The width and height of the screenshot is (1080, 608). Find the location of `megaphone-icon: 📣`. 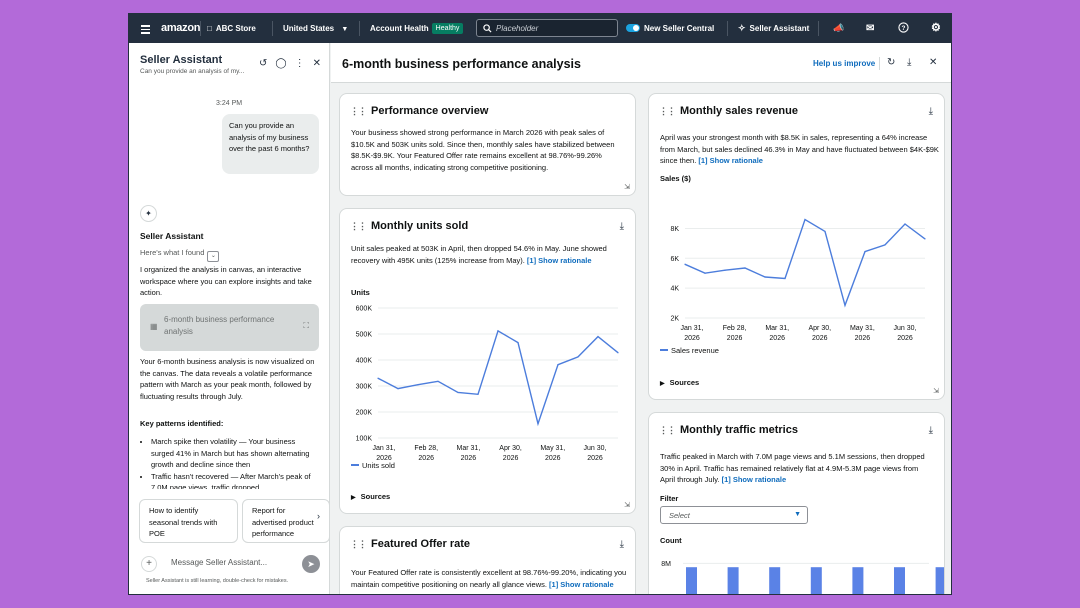

megaphone-icon: 📣 is located at coordinates (839, 28).